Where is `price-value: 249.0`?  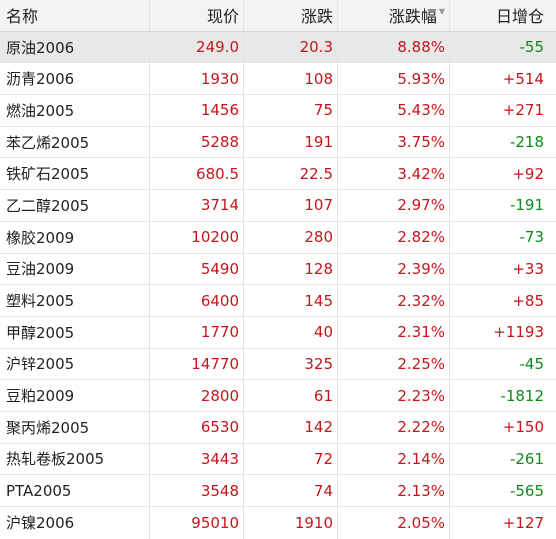 price-value: 249.0 is located at coordinates (197, 47).